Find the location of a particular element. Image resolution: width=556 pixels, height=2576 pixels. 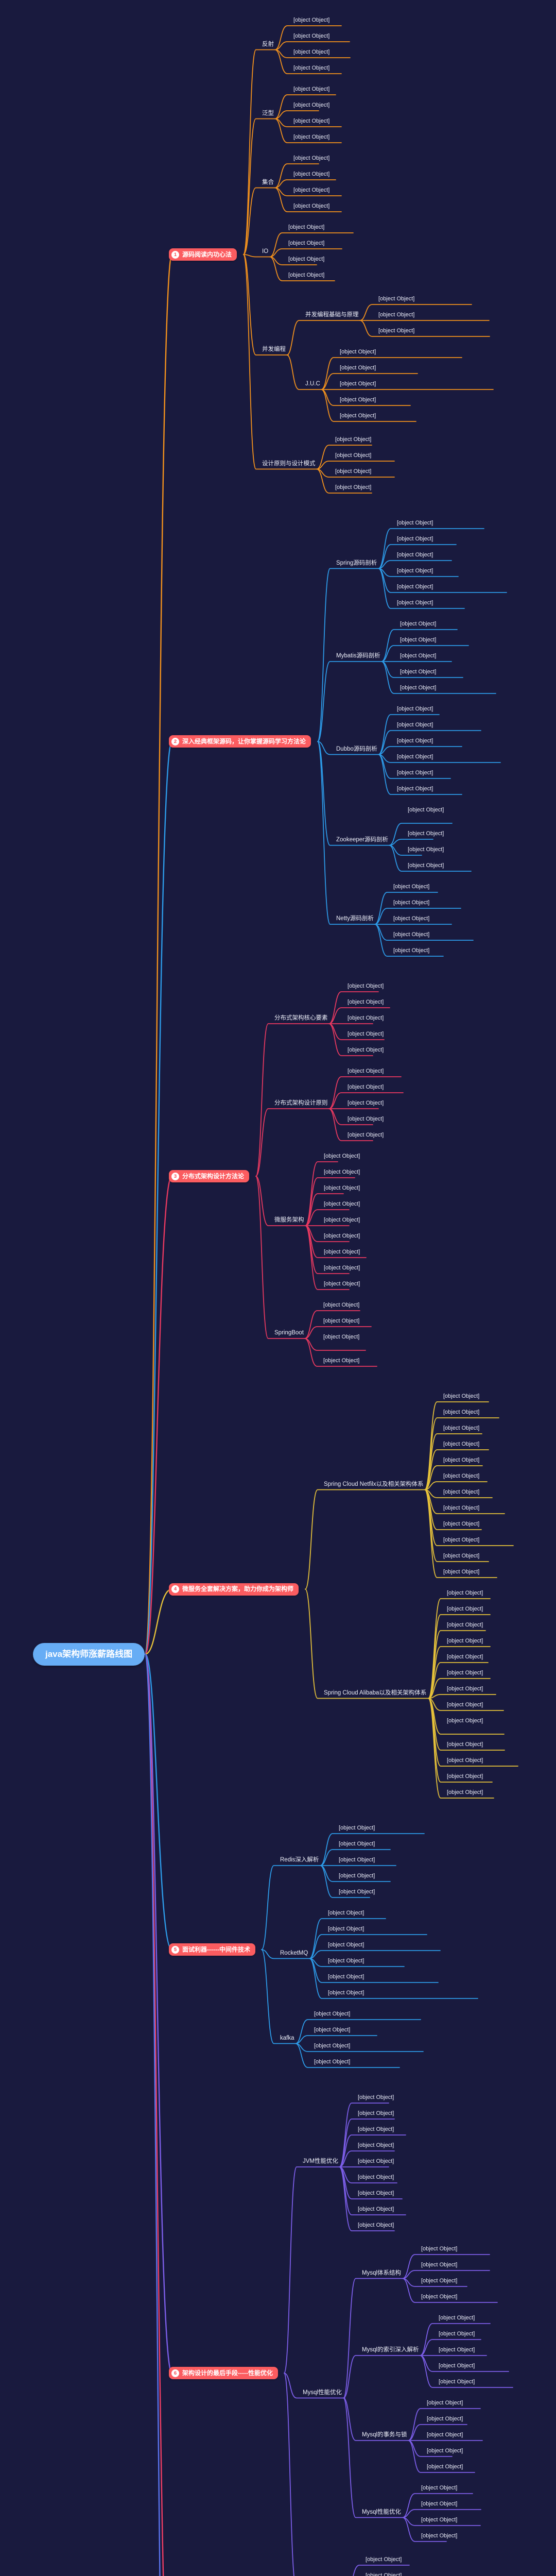

subtopic-node: 分布式架构设计原则 is located at coordinates (301, 1103).